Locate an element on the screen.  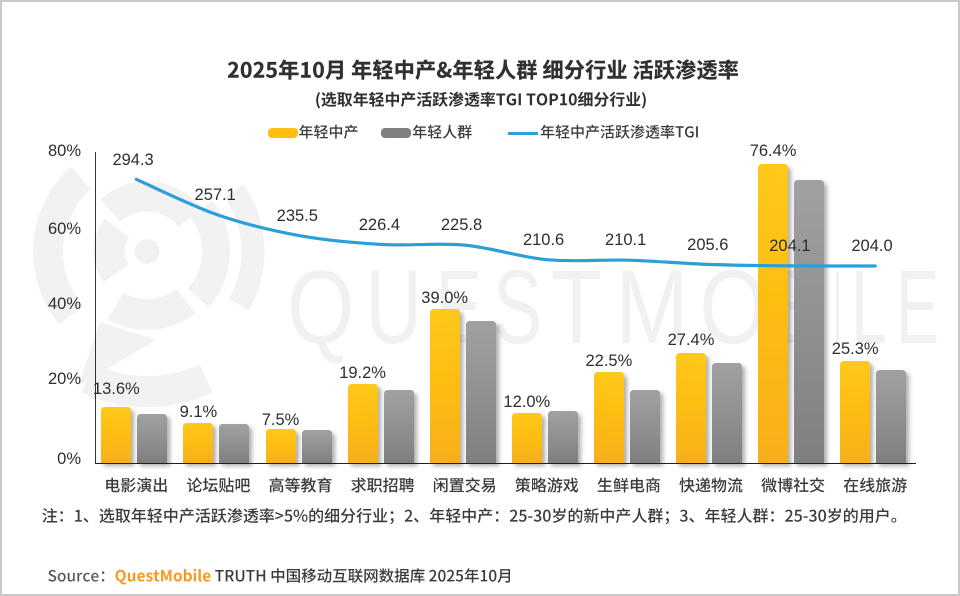
svg-text: U is located at coordinates (394, 307).